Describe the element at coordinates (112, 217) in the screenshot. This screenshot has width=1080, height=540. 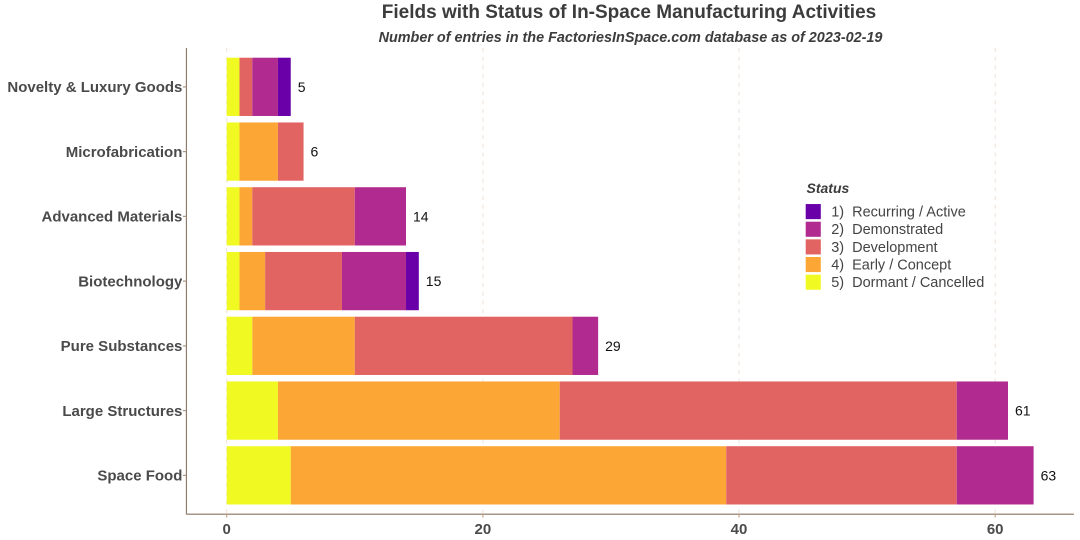
I see `svg-text: Advanced Materials` at that location.